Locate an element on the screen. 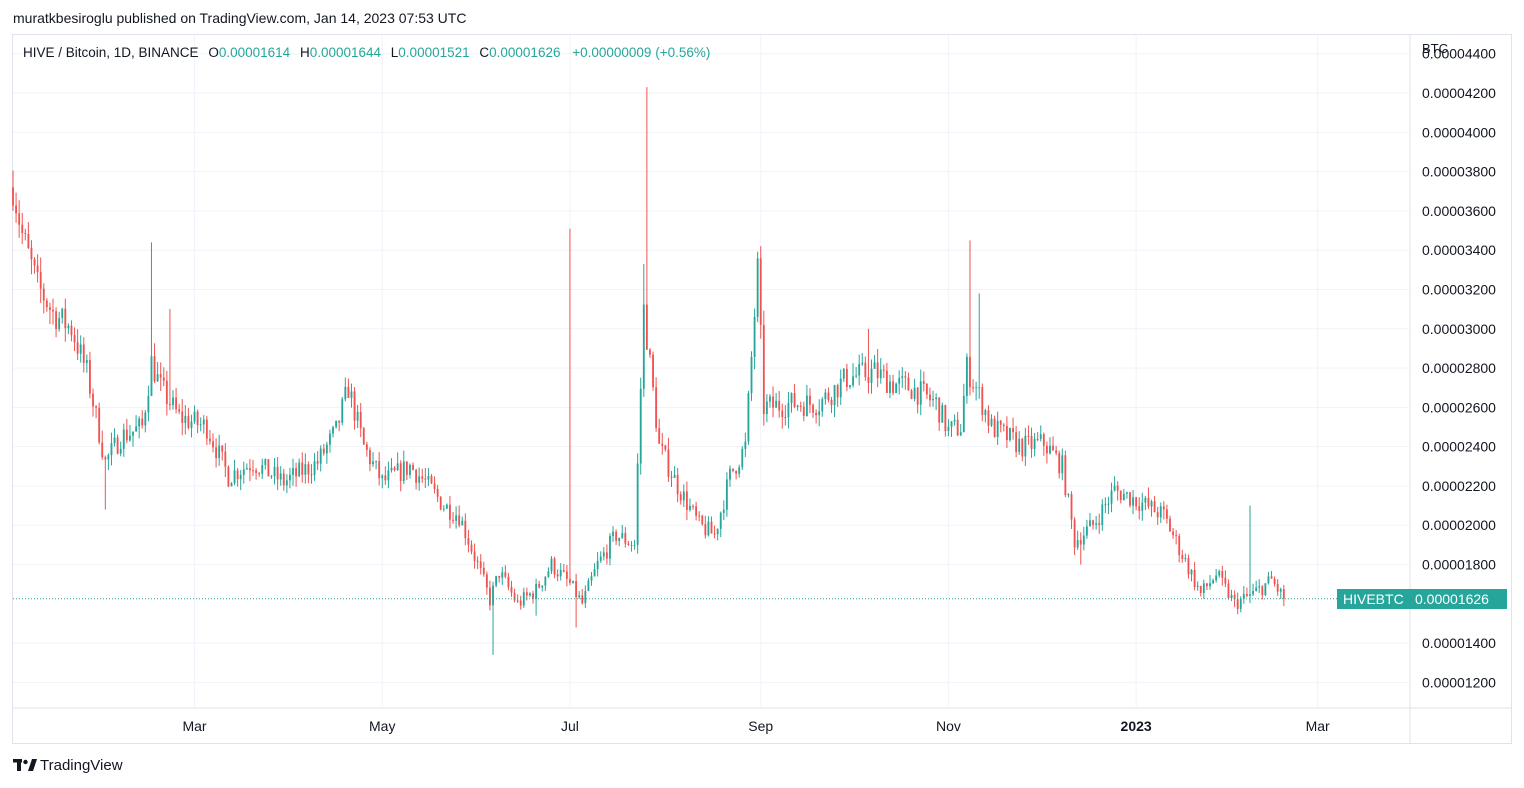  y-tick-label: 0.00004200 is located at coordinates (1459, 93).